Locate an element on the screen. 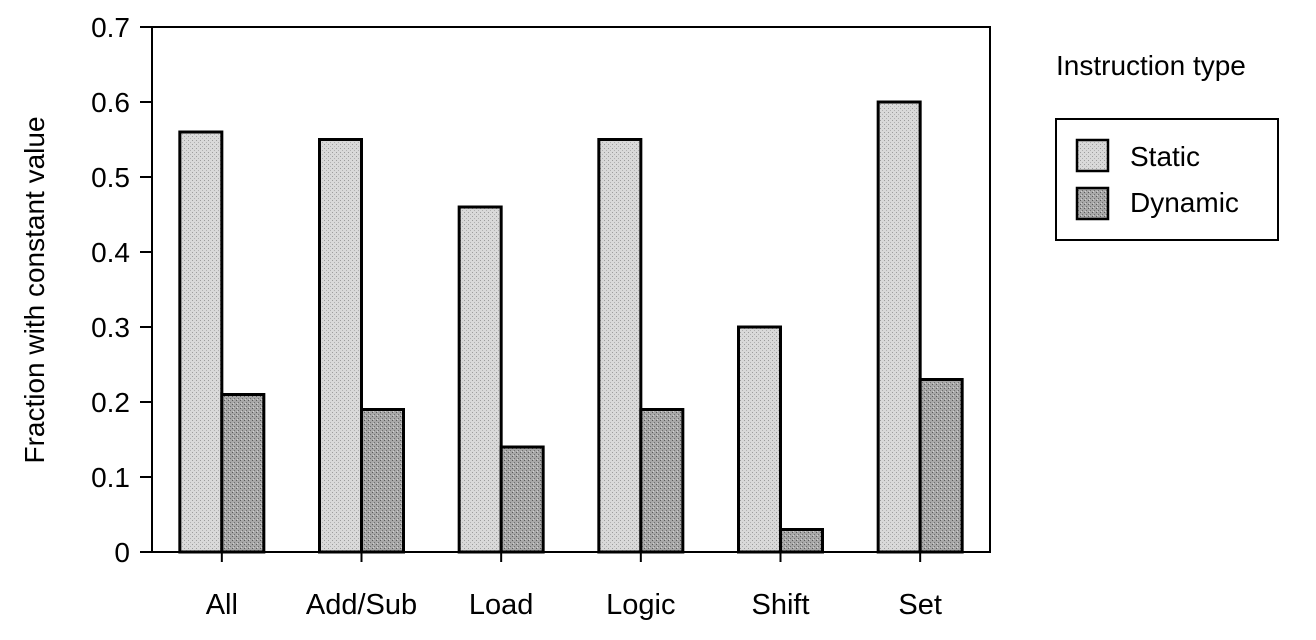 The width and height of the screenshot is (1316, 640). x-category-label: Logic is located at coordinates (640, 605).